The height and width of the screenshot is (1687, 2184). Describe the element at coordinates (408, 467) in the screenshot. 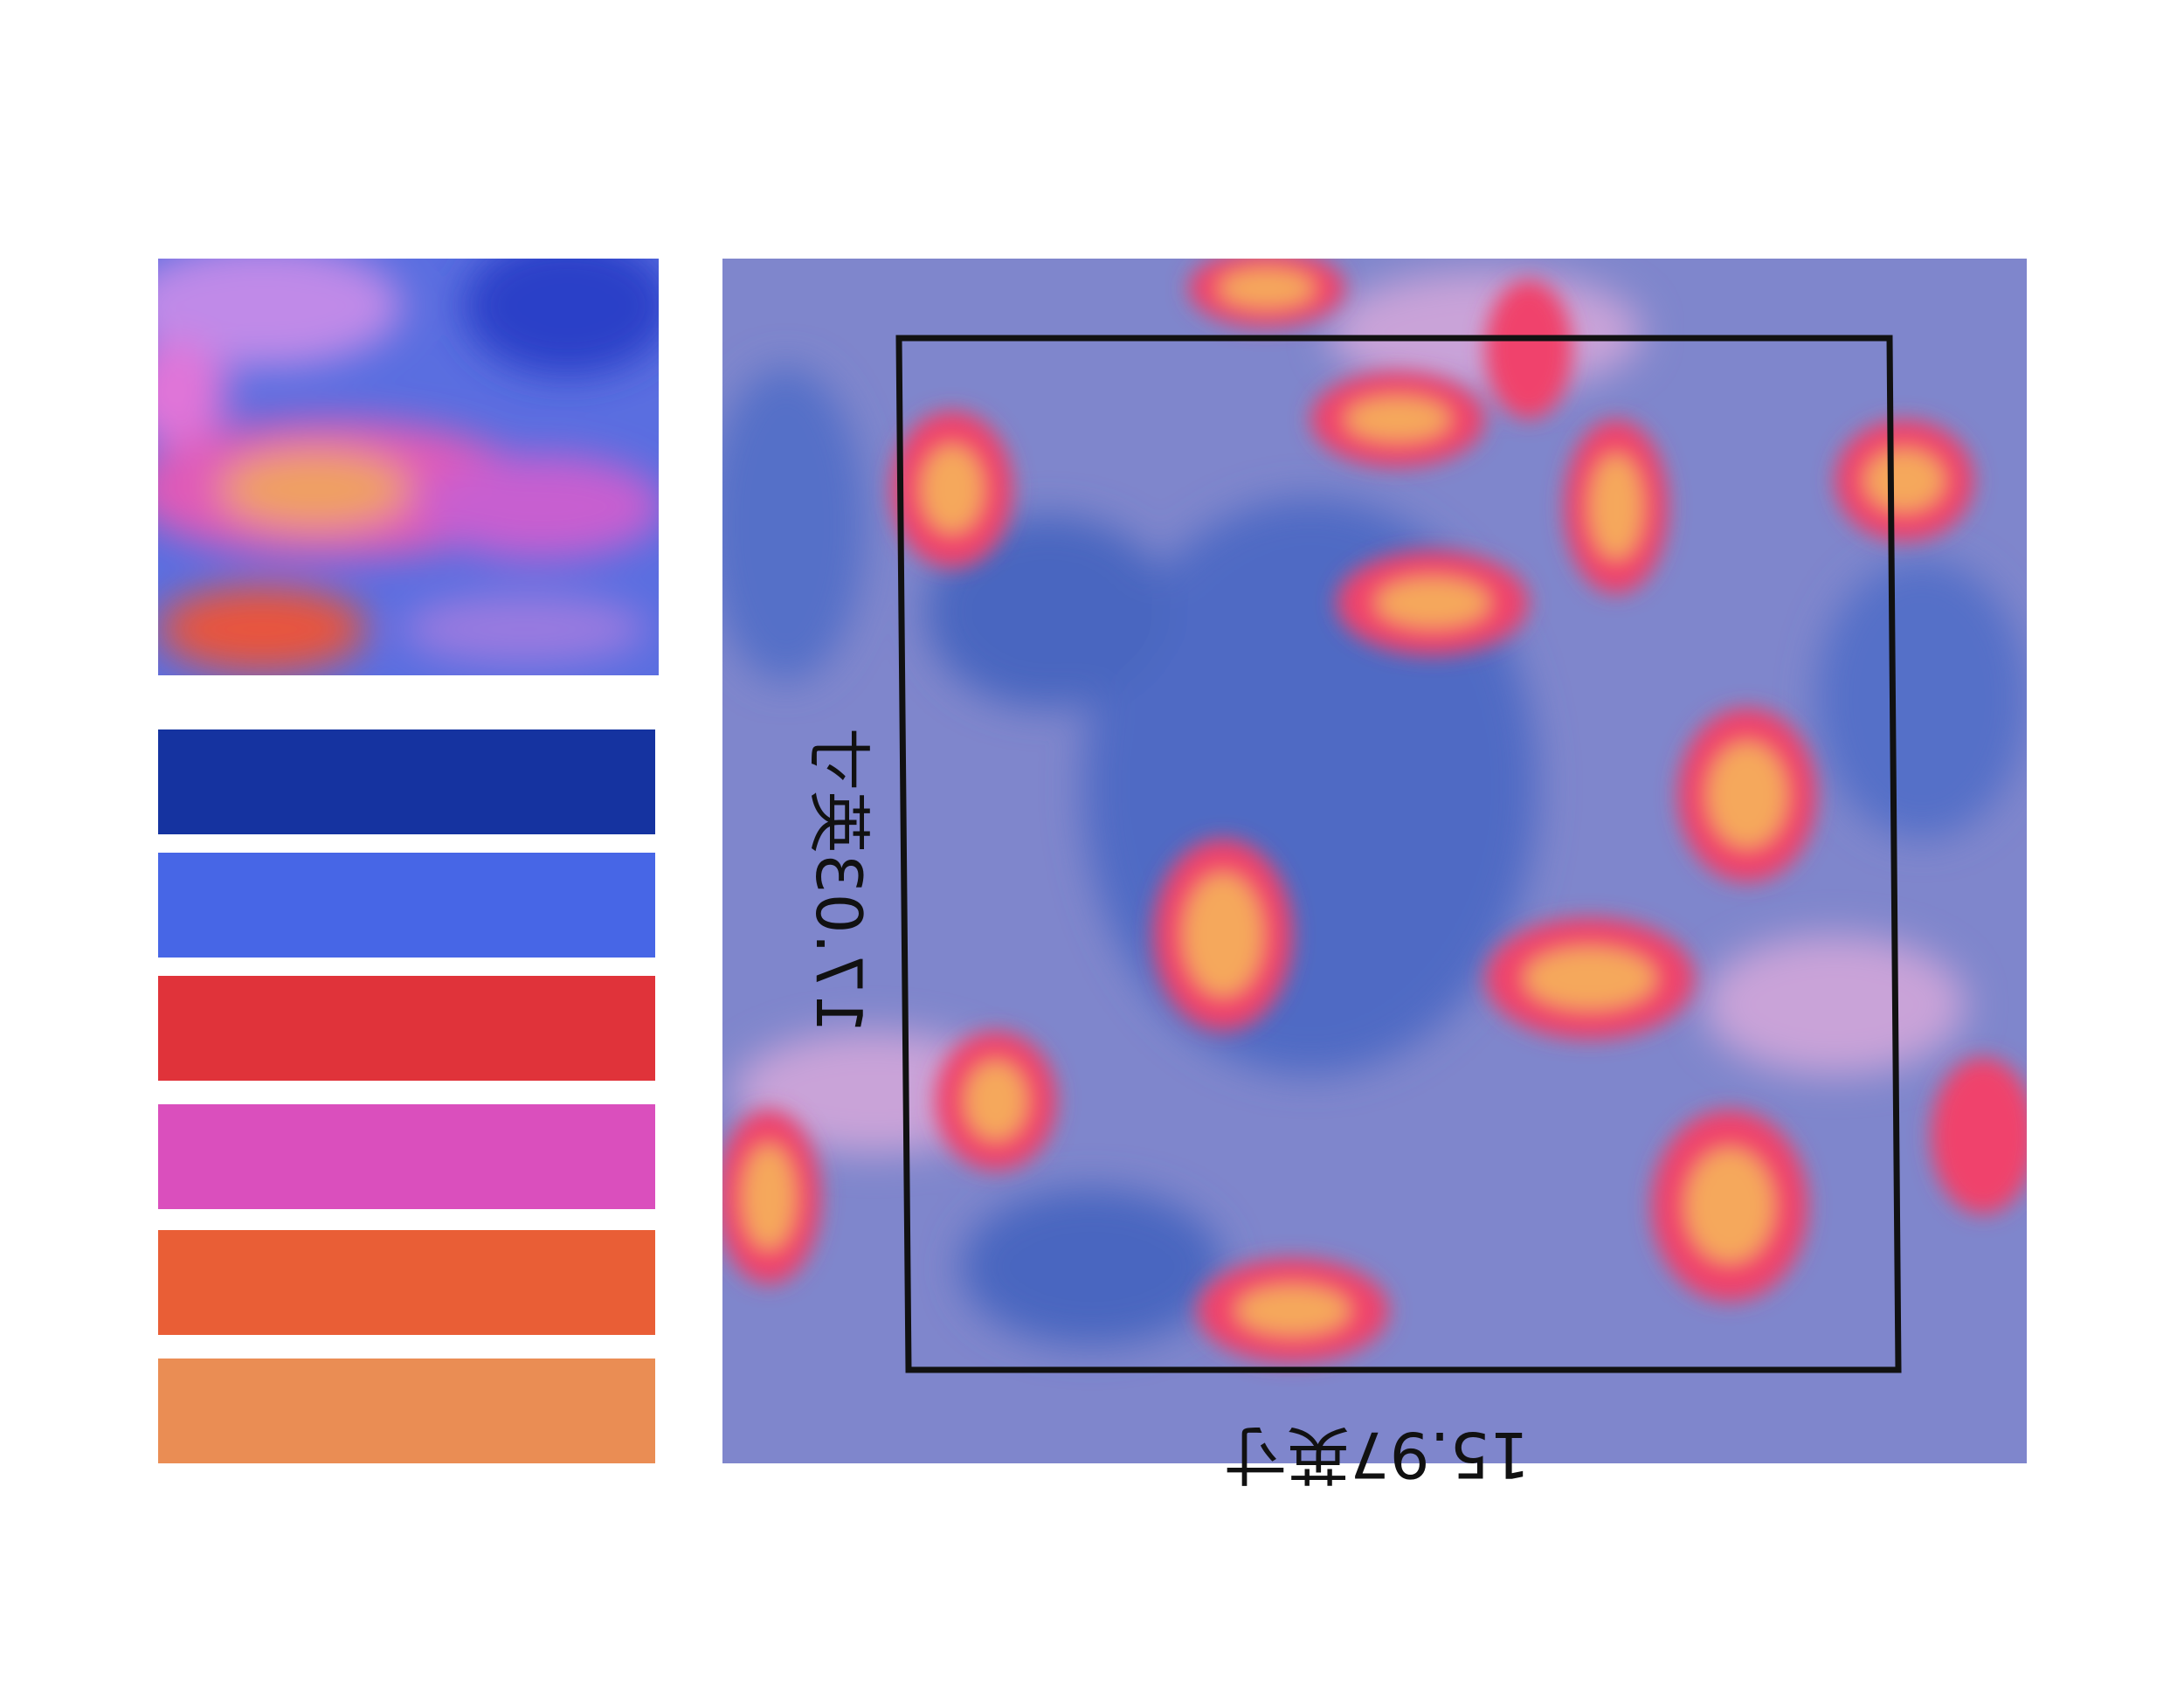

I see `texture-swatch` at that location.